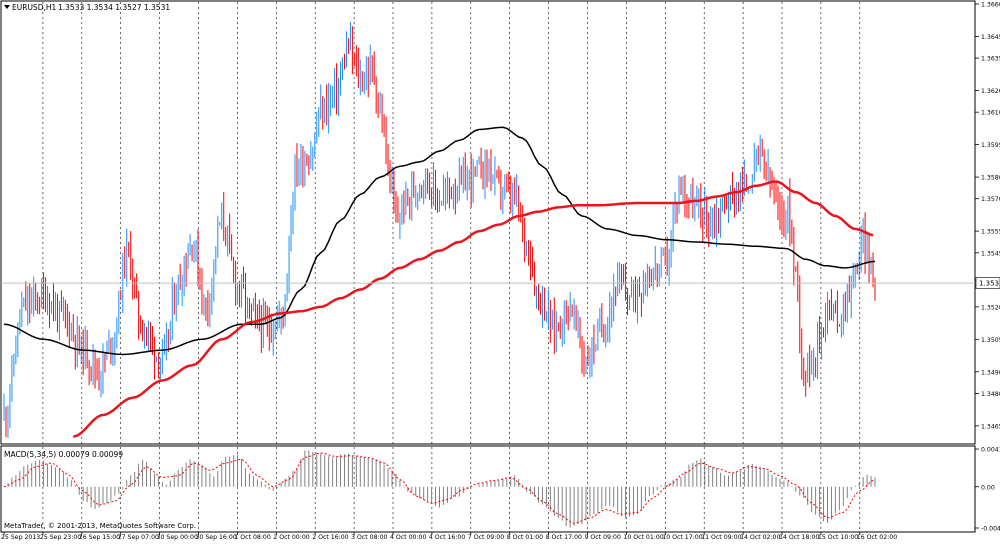 The image size is (1000, 545). What do you see at coordinates (60, 537) in the screenshot?
I see `time-tick-label: 25 Sep 23:00` at bounding box center [60, 537].